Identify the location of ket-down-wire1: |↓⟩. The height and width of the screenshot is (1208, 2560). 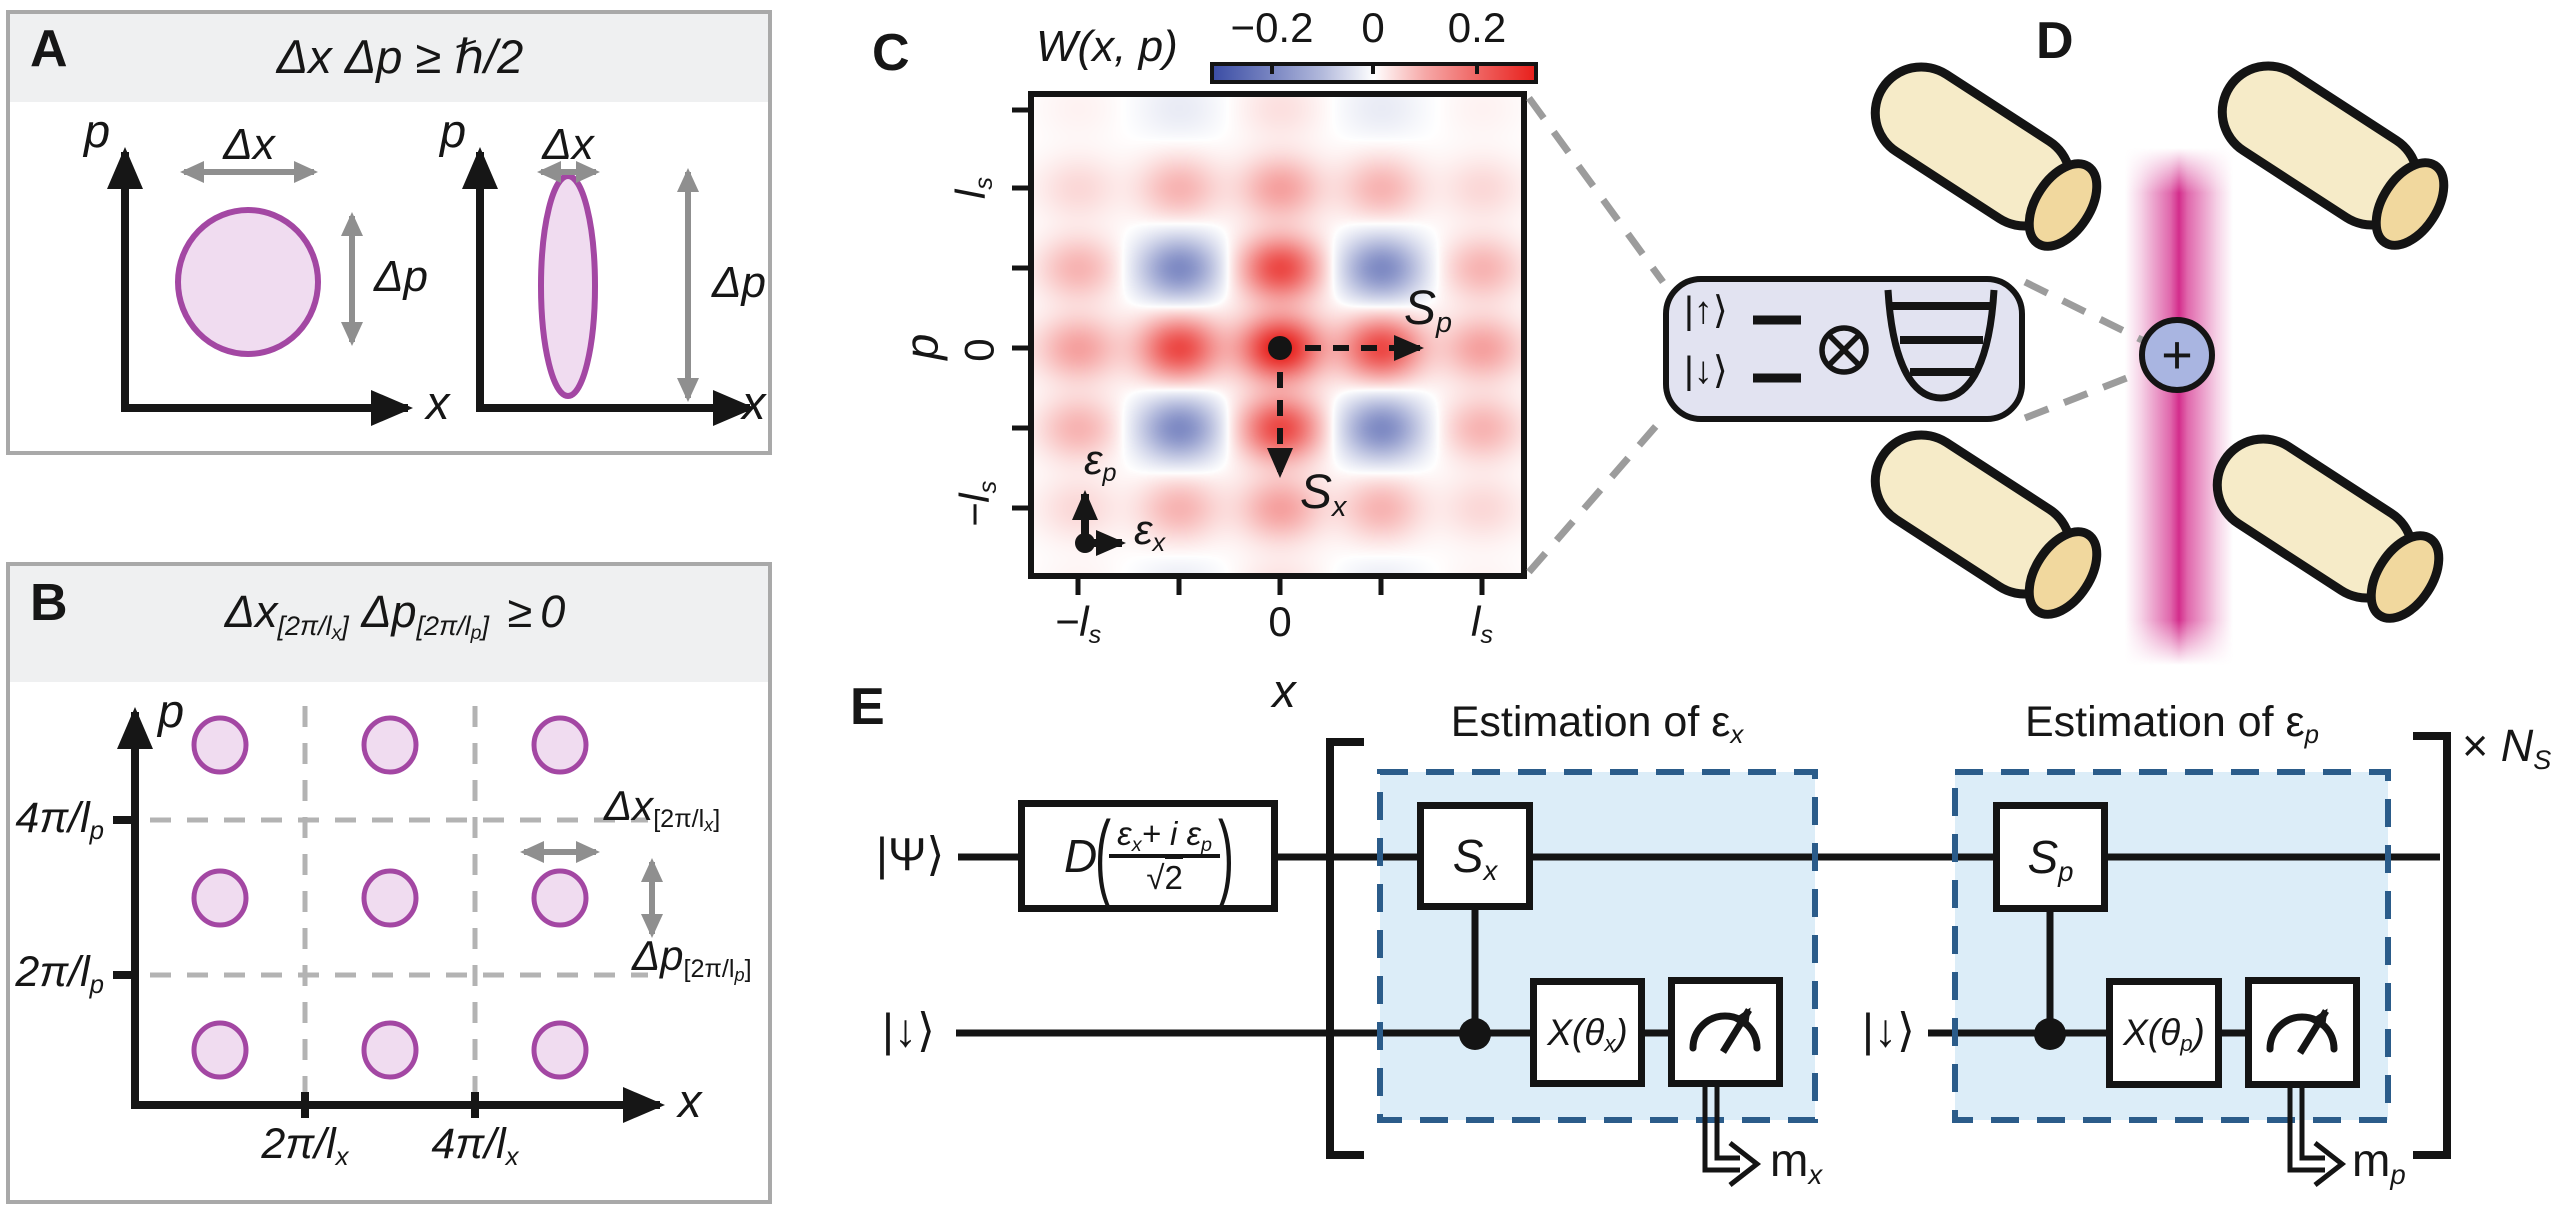
(908, 1030).